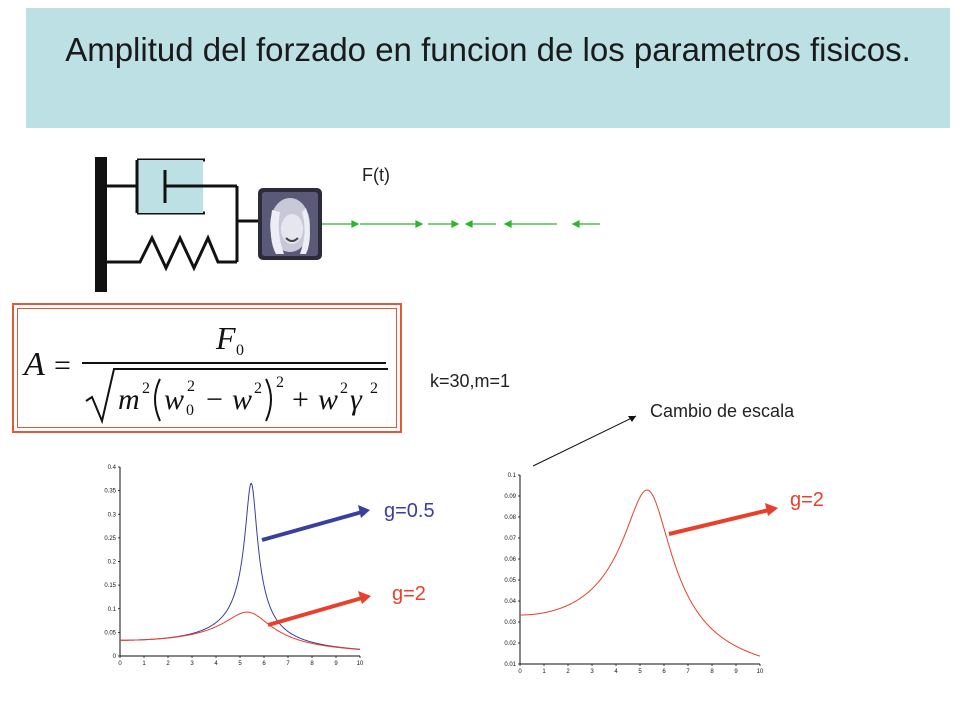 The height and width of the screenshot is (720, 960). I want to click on formula-equals: =, so click(62, 365).